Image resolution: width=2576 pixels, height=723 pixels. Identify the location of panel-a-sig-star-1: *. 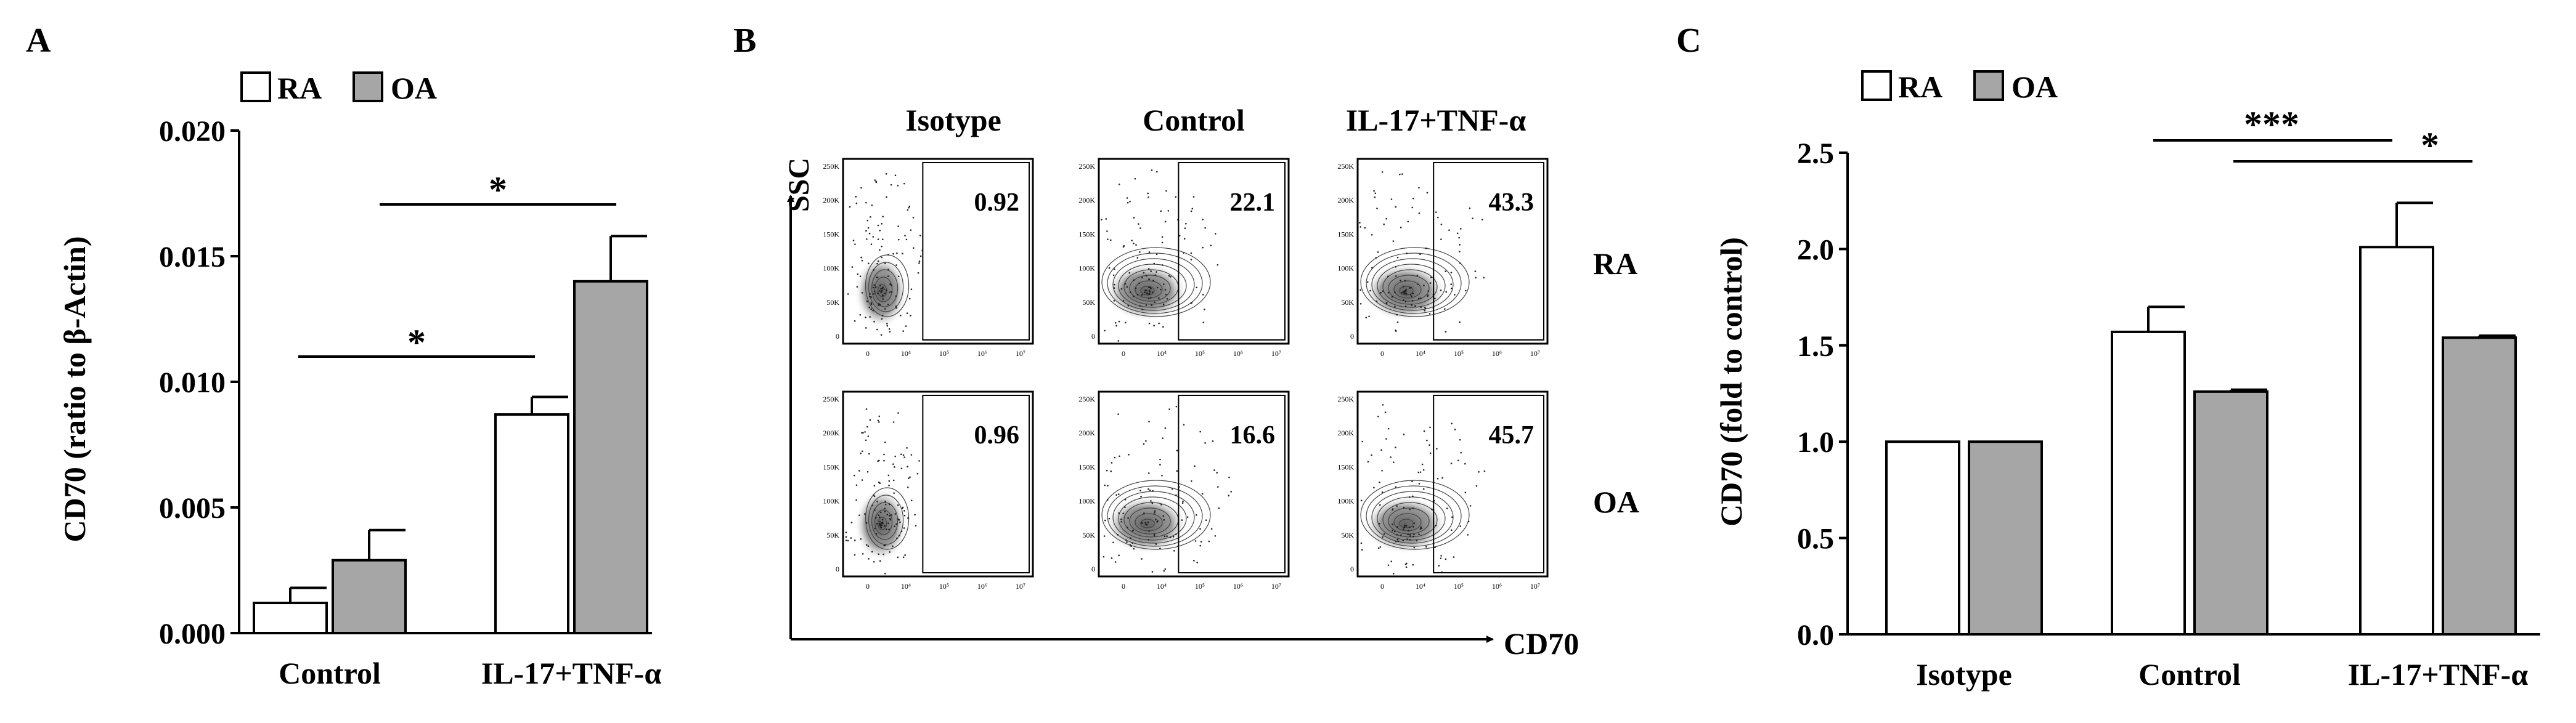
(417, 342).